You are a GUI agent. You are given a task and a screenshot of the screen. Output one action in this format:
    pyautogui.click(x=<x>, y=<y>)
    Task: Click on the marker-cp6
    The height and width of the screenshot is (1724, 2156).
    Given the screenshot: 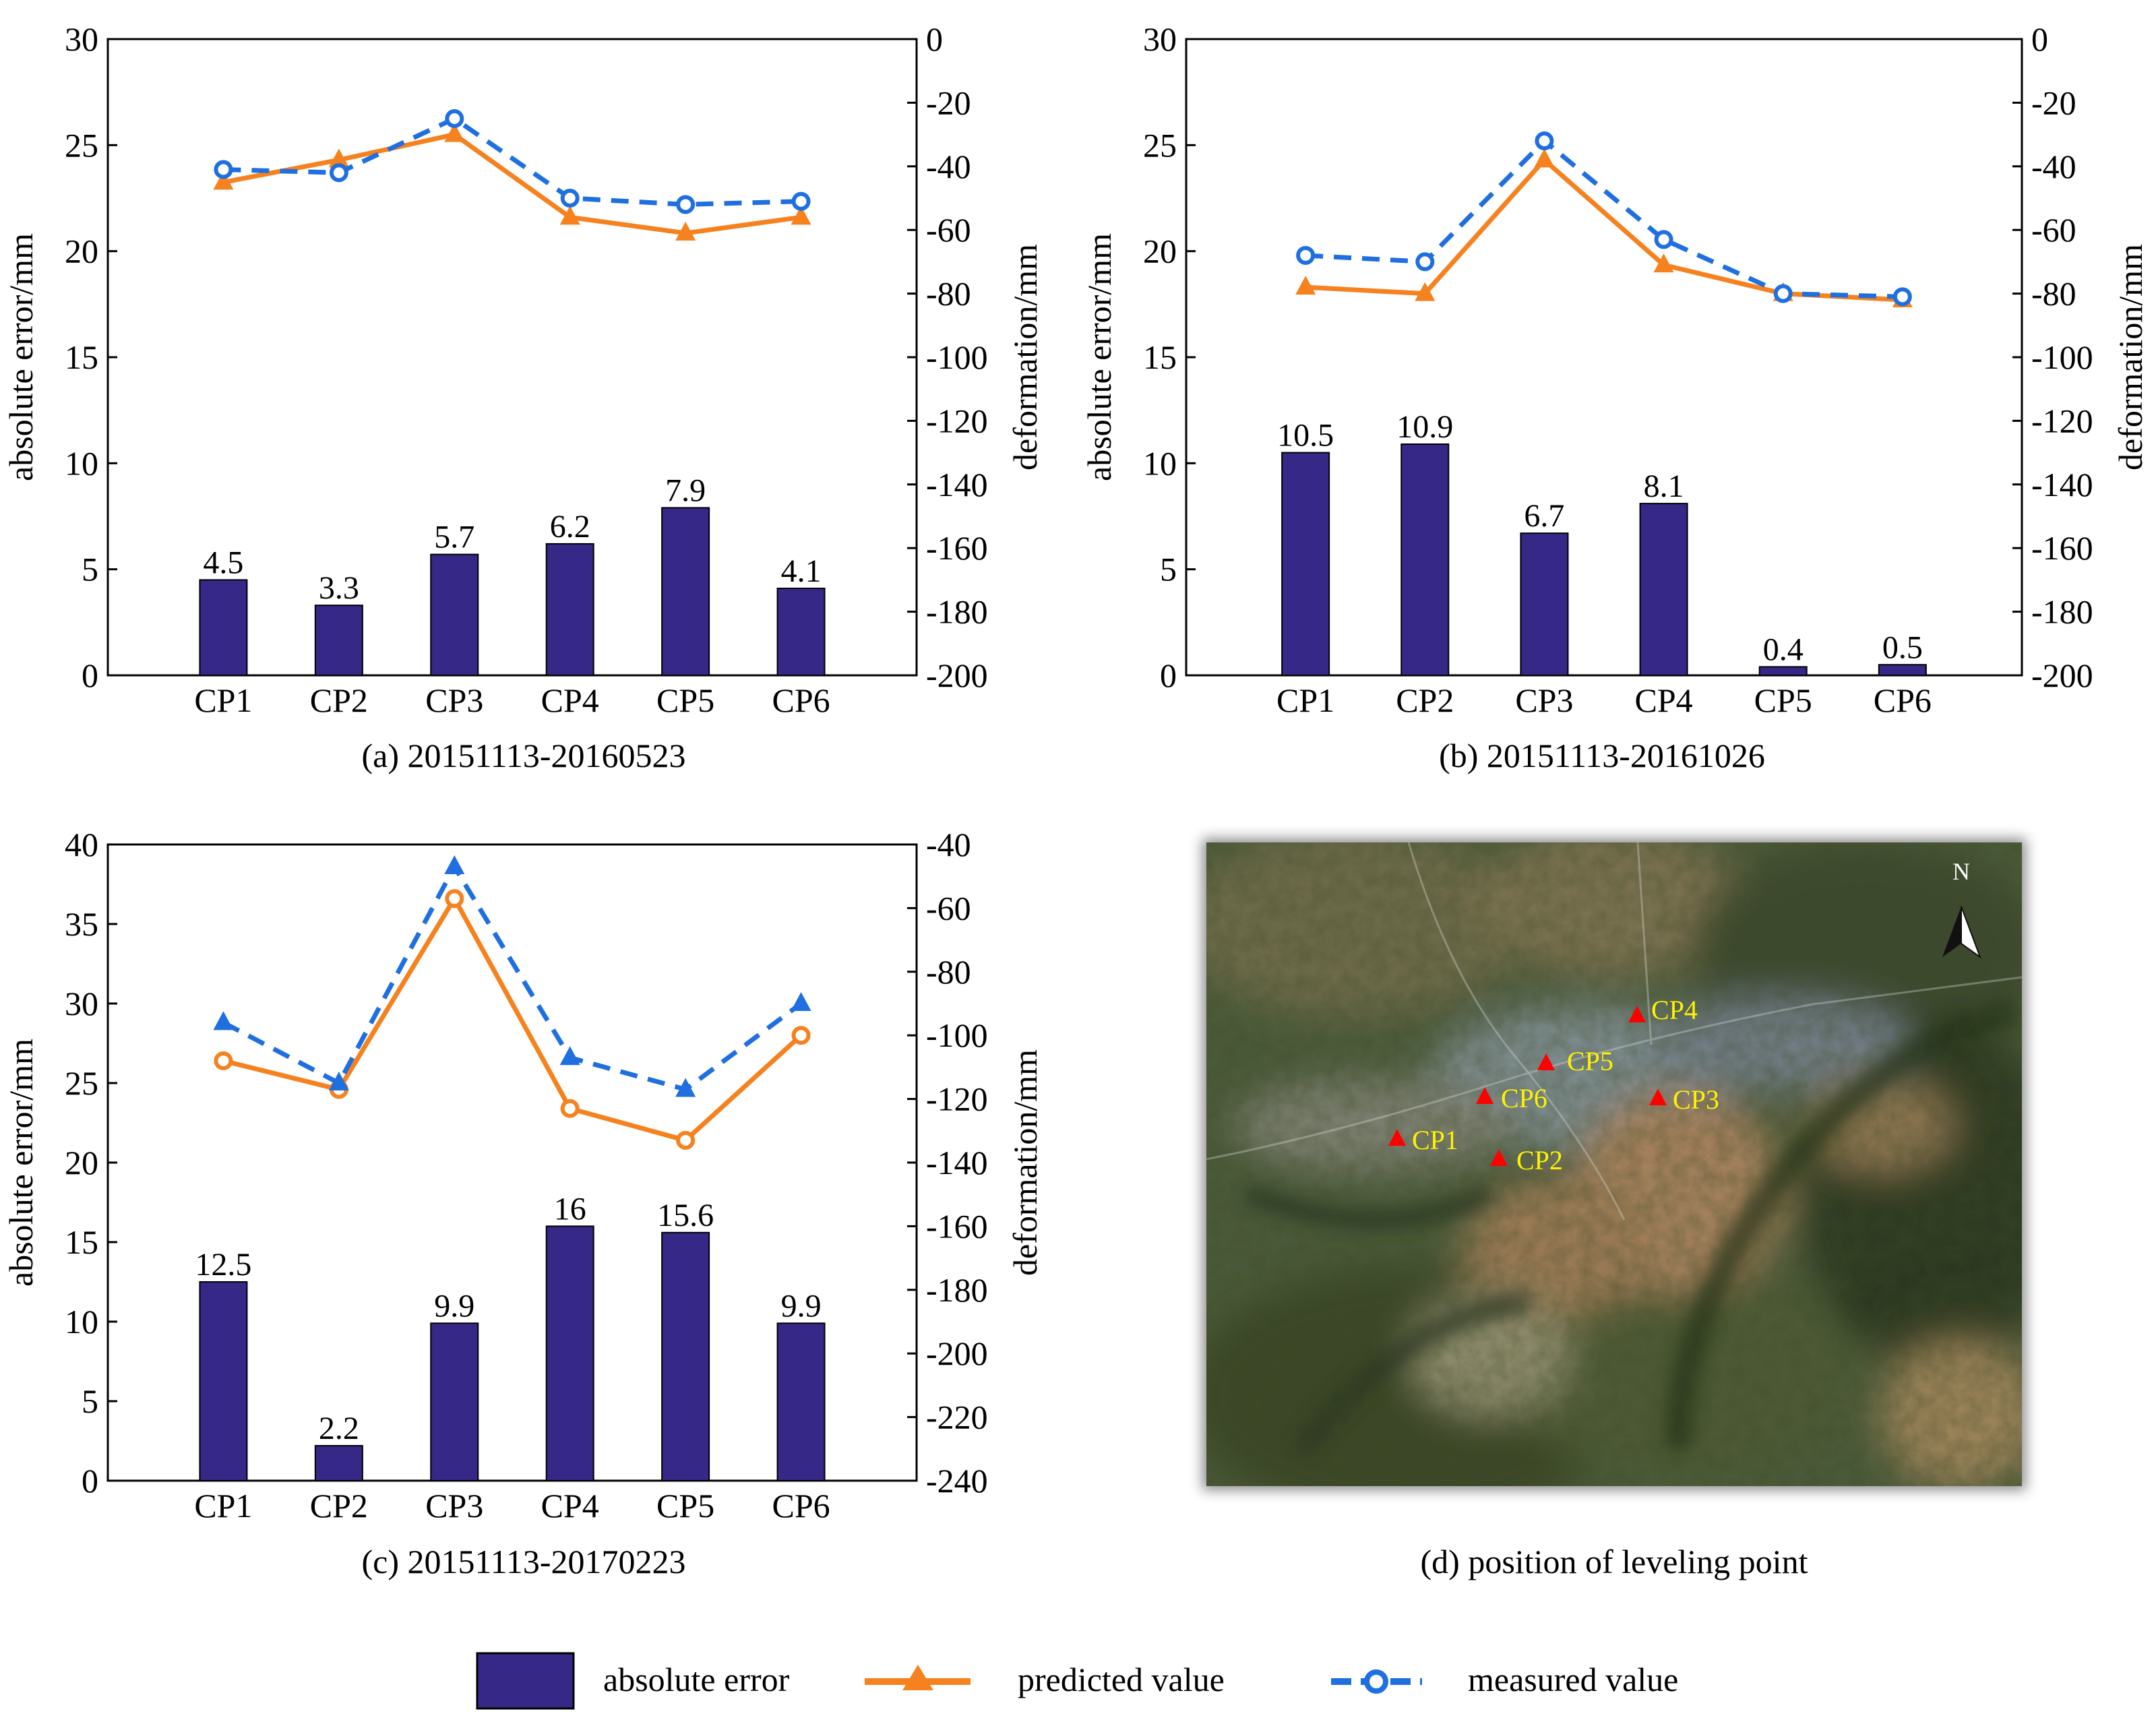 What is the action you would take?
    pyautogui.click(x=1484, y=1095)
    